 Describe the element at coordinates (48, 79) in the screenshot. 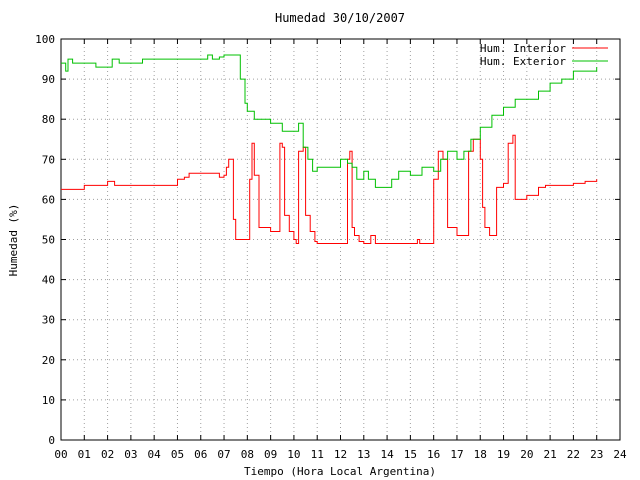

I see `y-tick-label: 90` at that location.